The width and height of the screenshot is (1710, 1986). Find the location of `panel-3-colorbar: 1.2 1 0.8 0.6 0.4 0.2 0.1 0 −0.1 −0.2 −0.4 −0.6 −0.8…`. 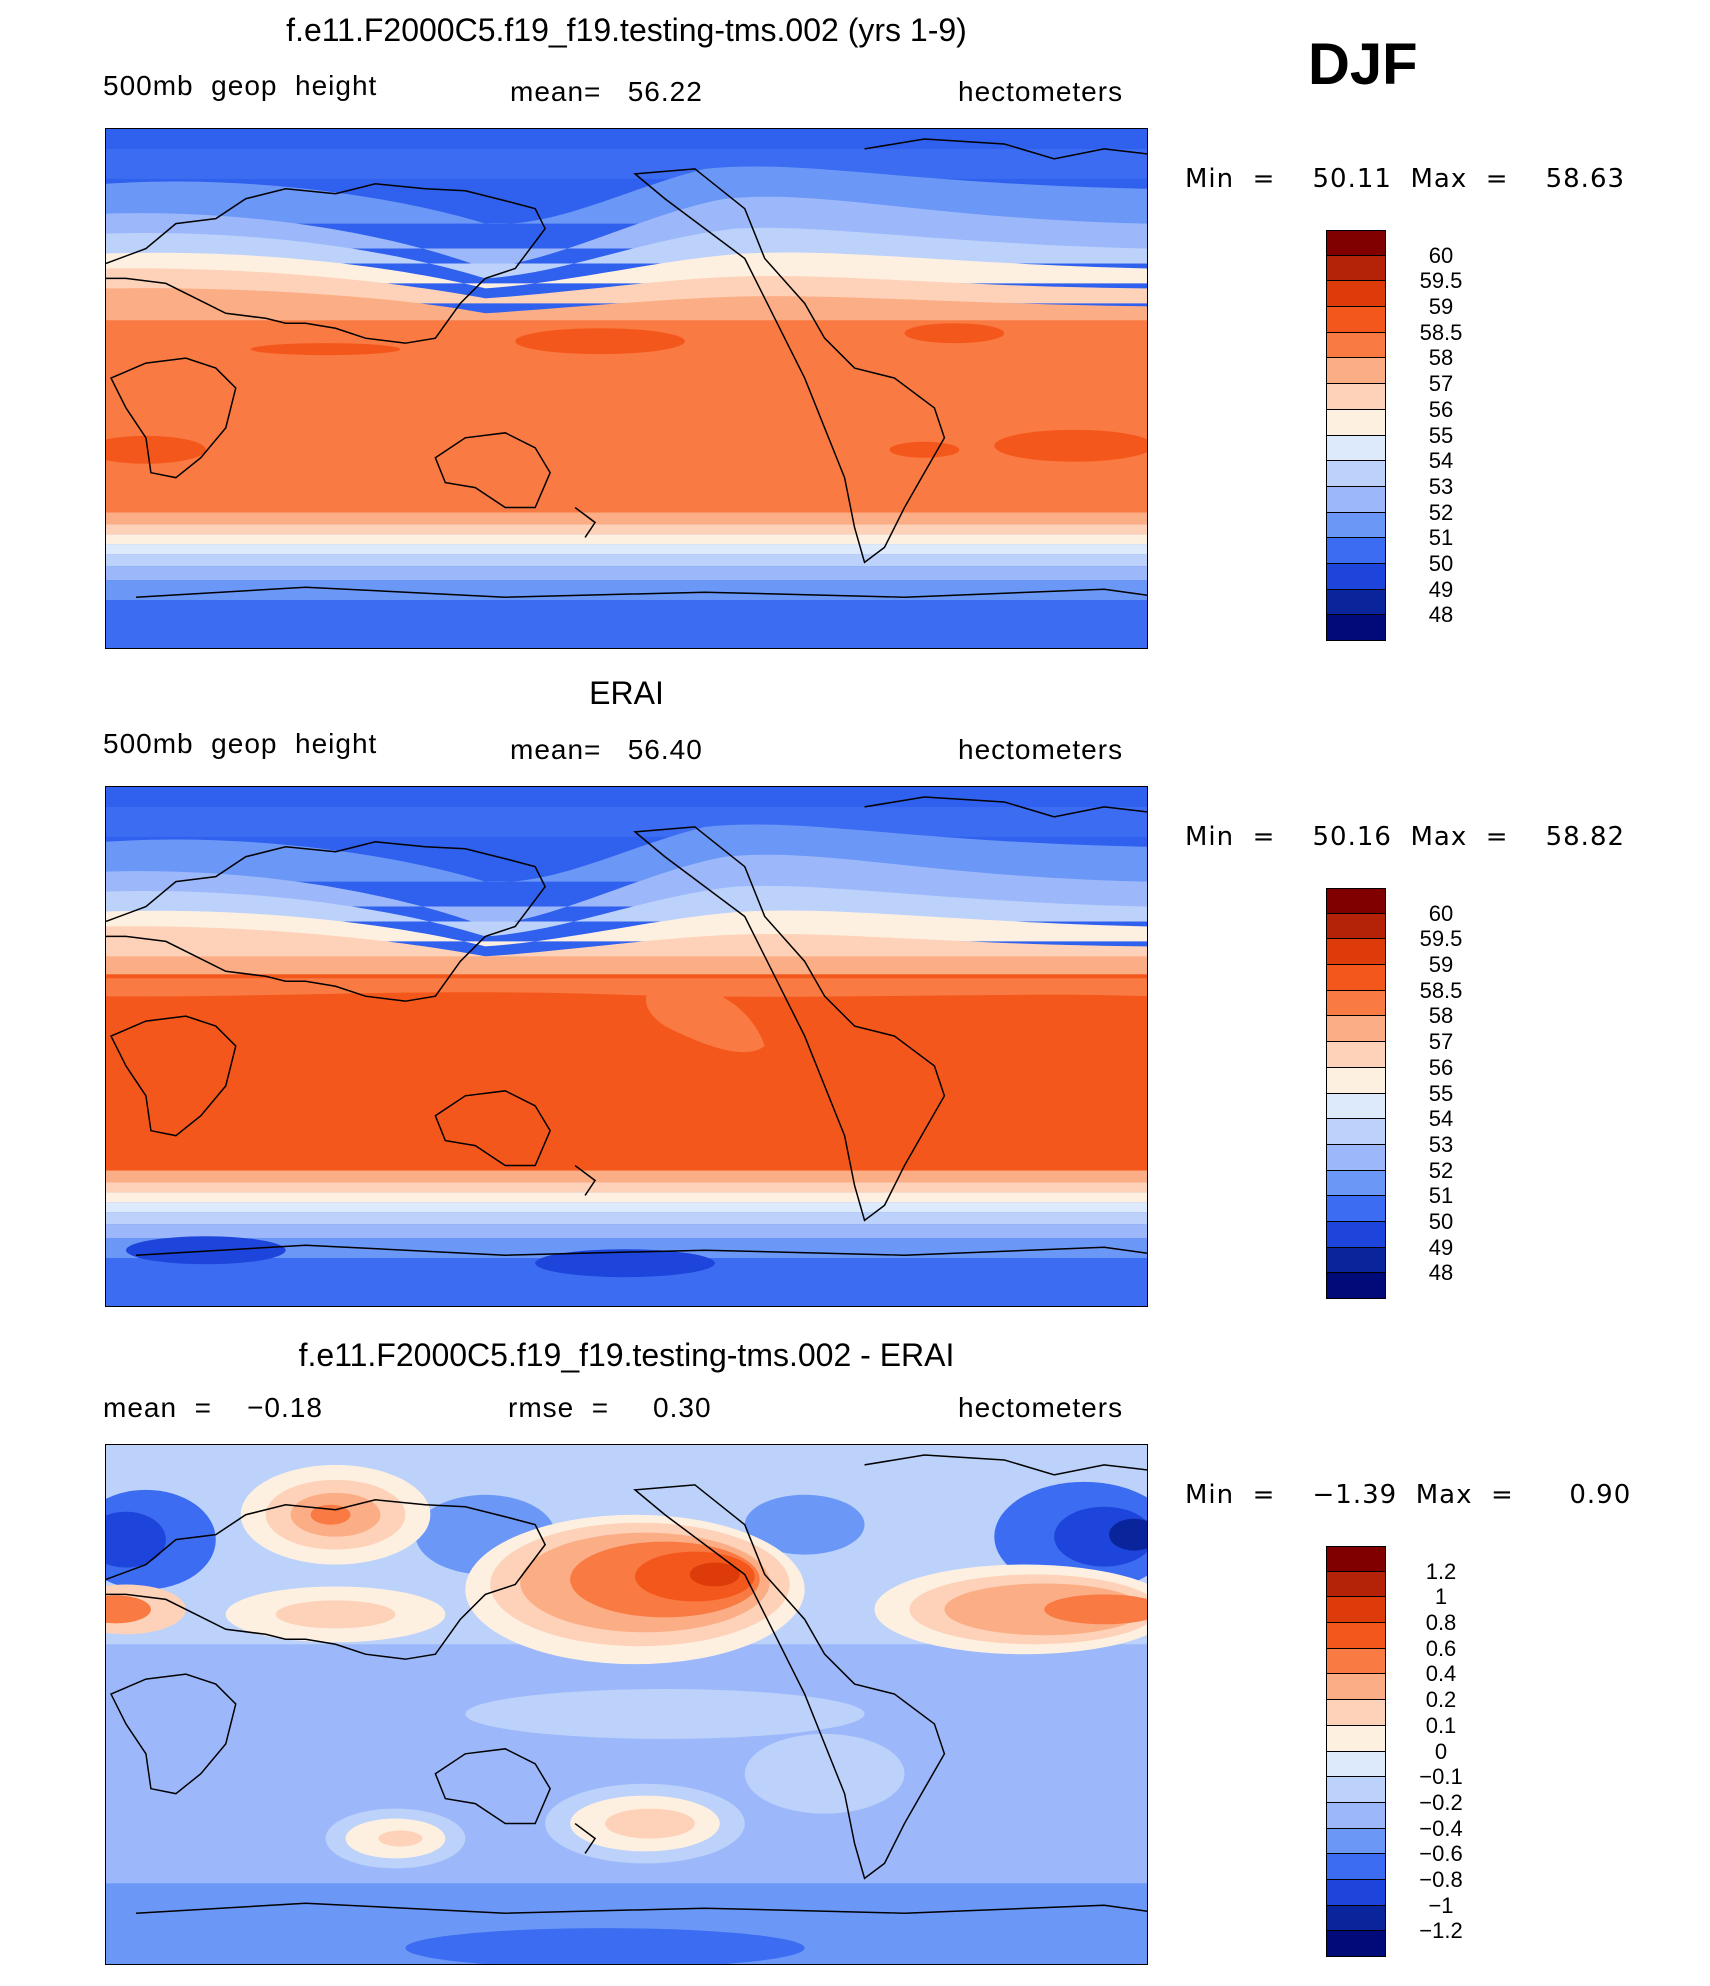

panel-3-colorbar: 1.2 1 0.8 0.6 0.4 0.2 0.1 0 −0.1 −0.2 −0.4 −0.6 −0.8… is located at coordinates (1394, 1751).